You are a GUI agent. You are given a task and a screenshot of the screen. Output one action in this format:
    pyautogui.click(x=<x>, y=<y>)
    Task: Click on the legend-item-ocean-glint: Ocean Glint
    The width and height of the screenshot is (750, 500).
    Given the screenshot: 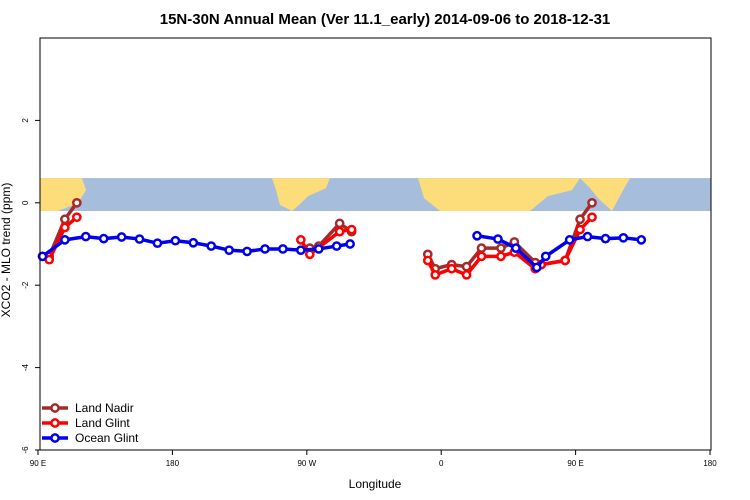 What is the action you would take?
    pyautogui.click(x=90, y=438)
    